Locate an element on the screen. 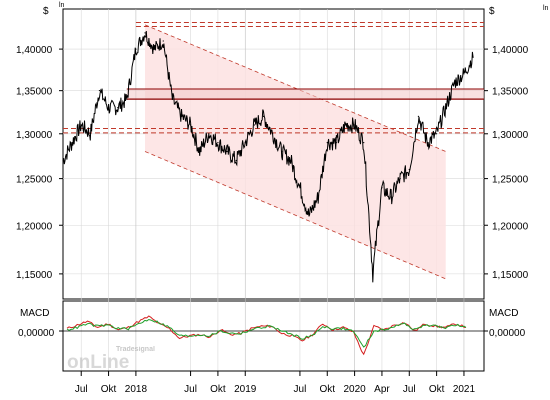 The width and height of the screenshot is (550, 400). y-tick-label-left: 1,30000 is located at coordinates (34, 135).